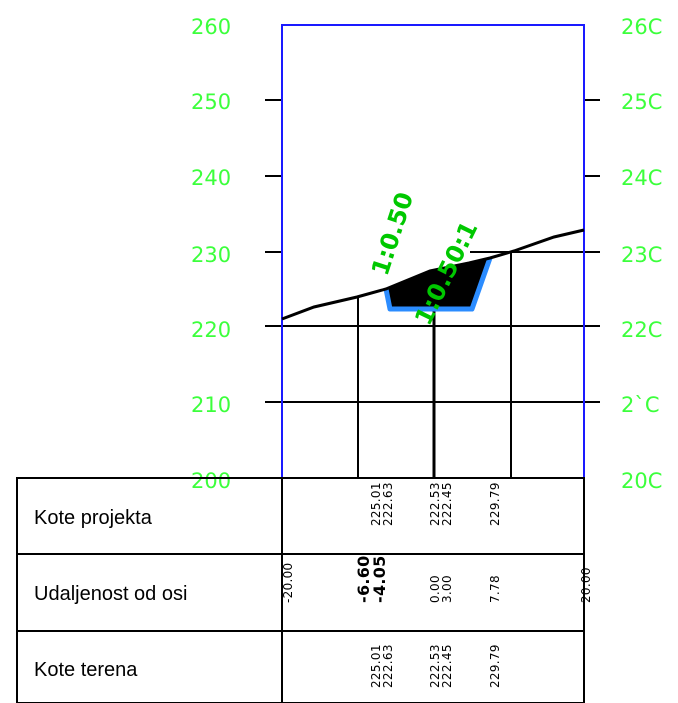 This screenshot has width=678, height=703. I want to click on projekta-col1b: 222.63, so click(388, 504).